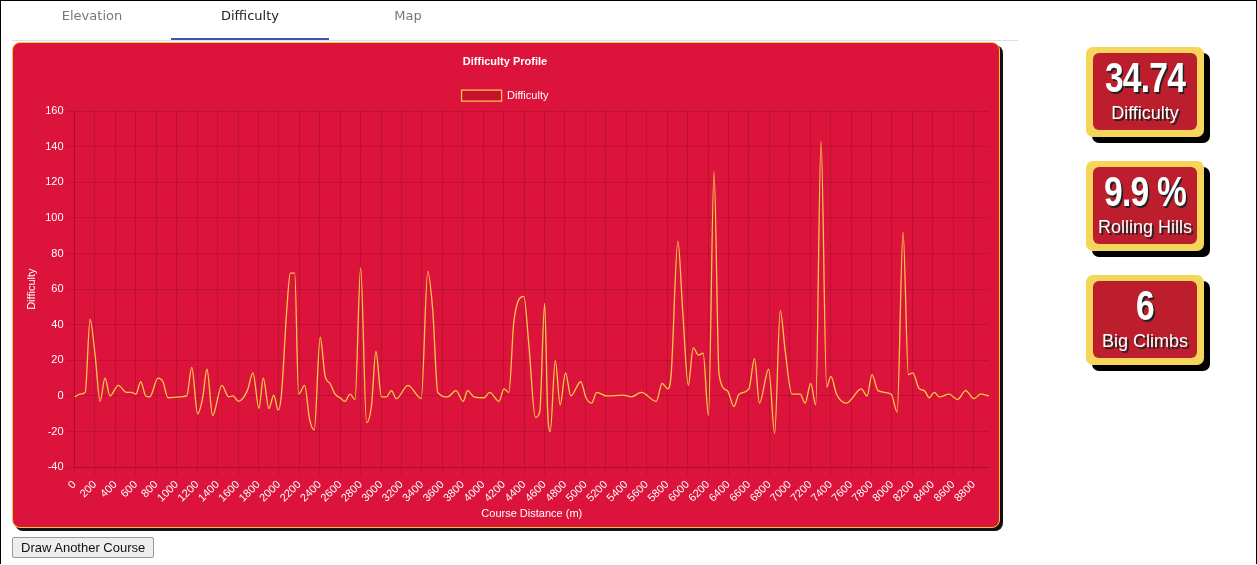 The width and height of the screenshot is (1257, 565). What do you see at coordinates (57, 359) in the screenshot?
I see `y-tick-label: 20` at bounding box center [57, 359].